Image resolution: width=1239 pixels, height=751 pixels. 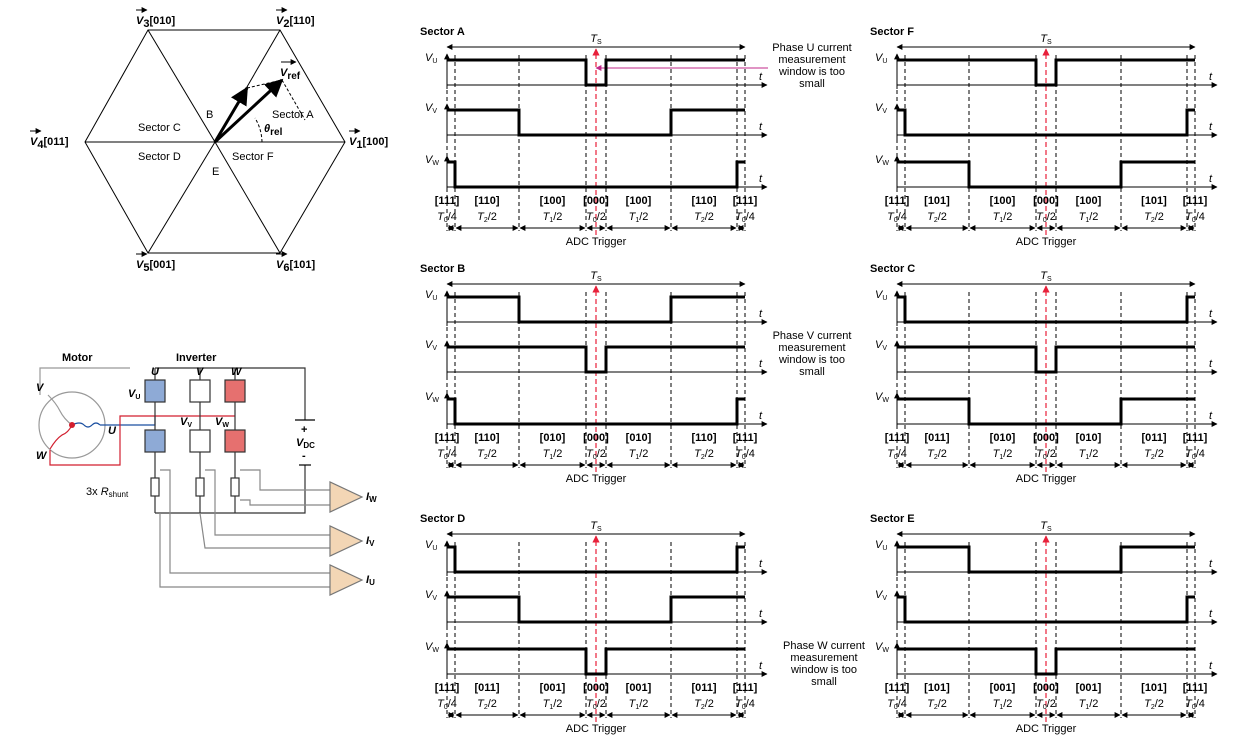 What do you see at coordinates (1153, 438) in the screenshot?
I see `state-label: [011]` at bounding box center [1153, 438].